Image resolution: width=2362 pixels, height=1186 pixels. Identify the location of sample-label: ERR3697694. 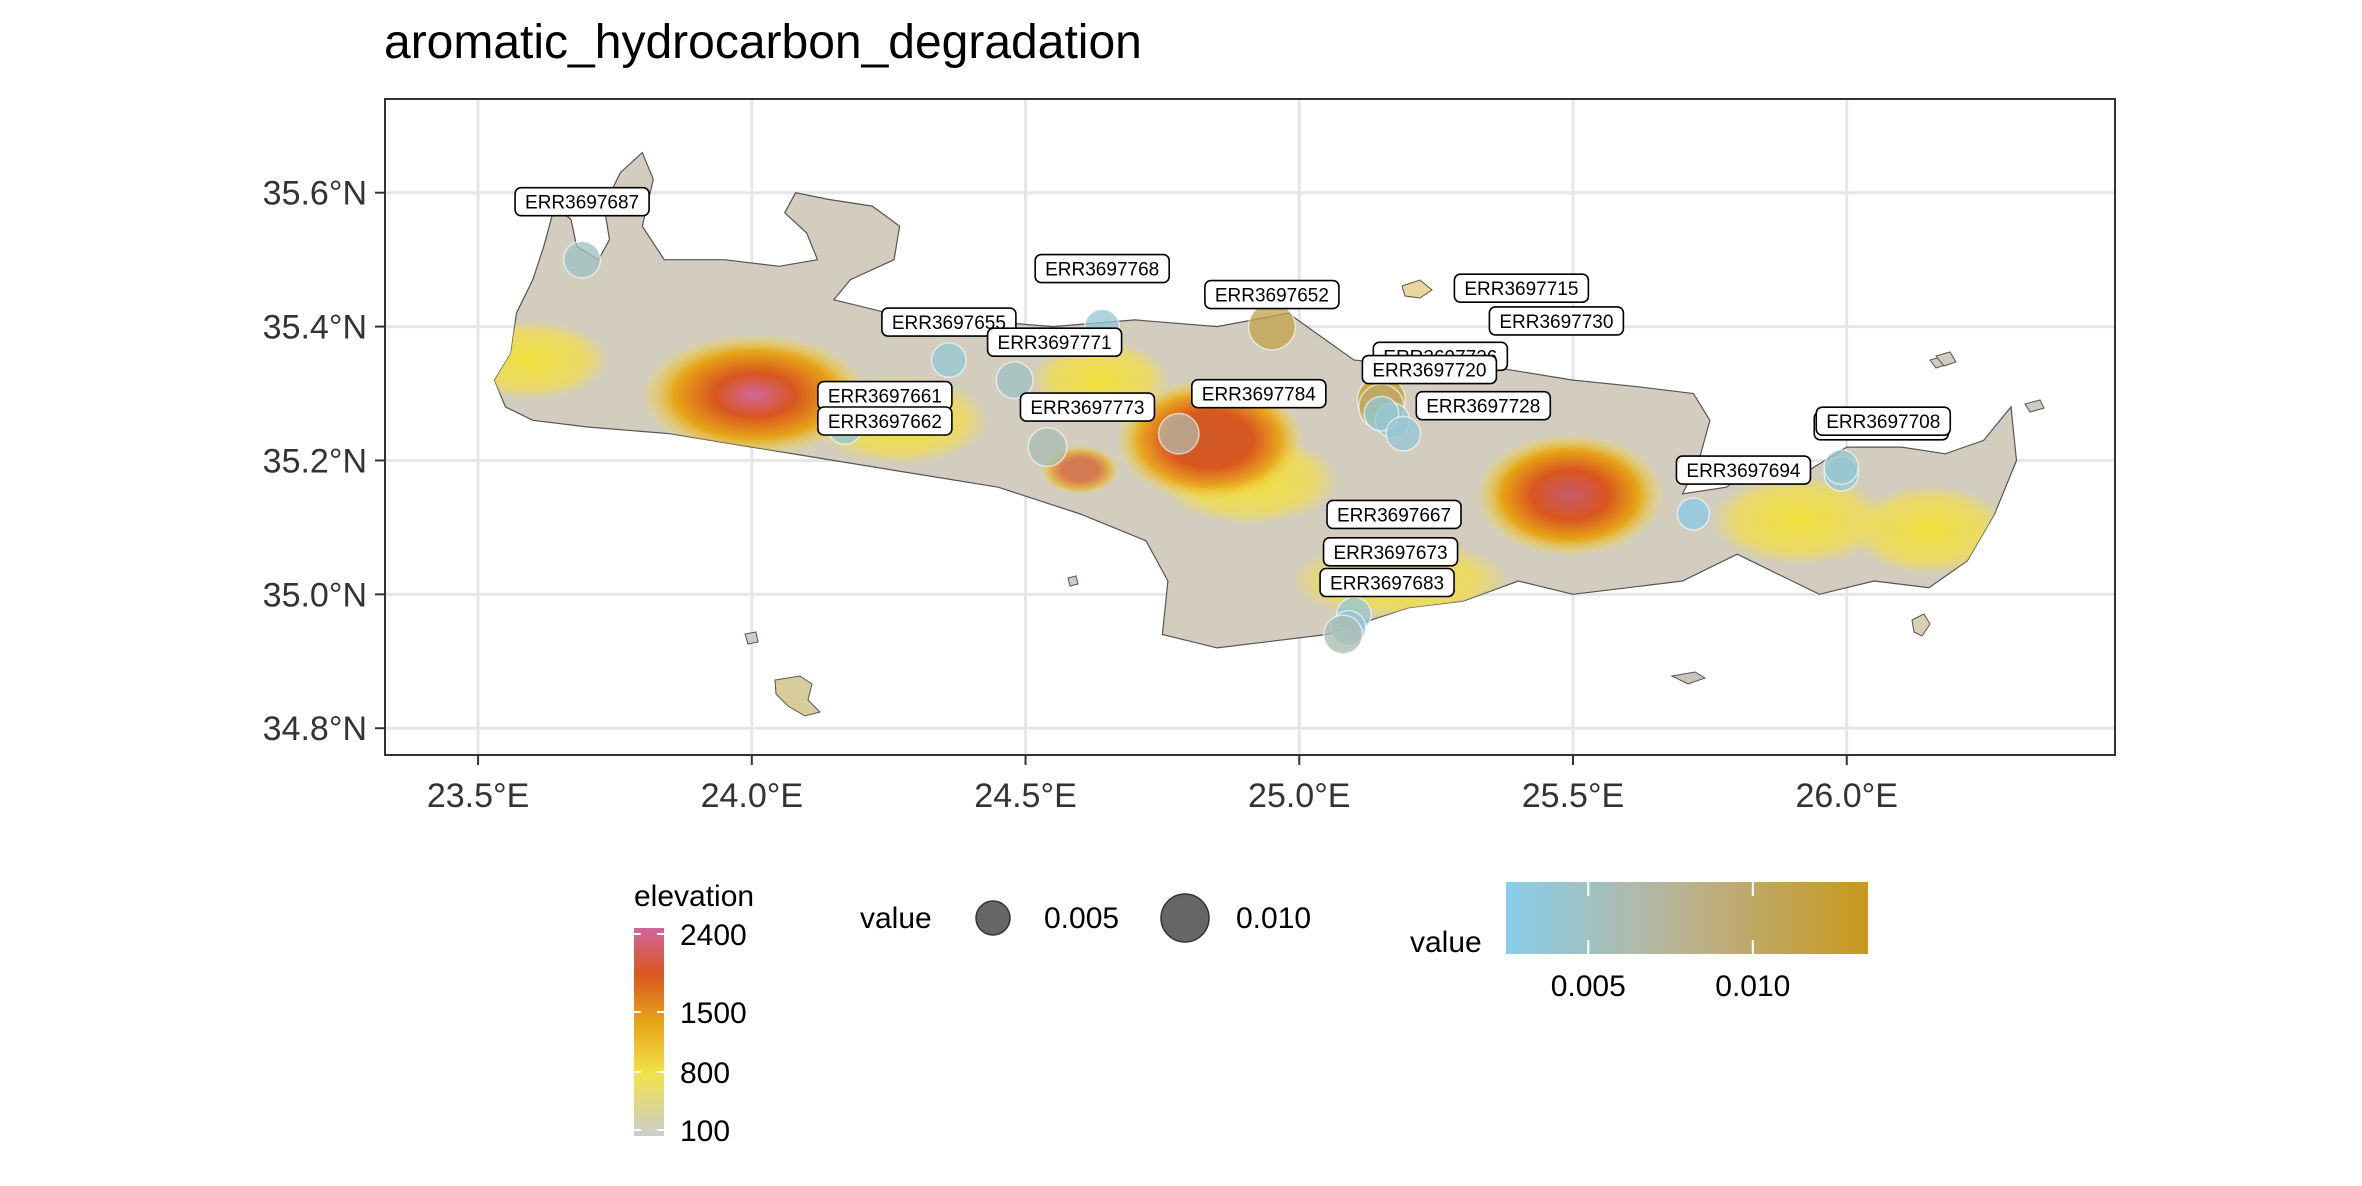
(1743, 470).